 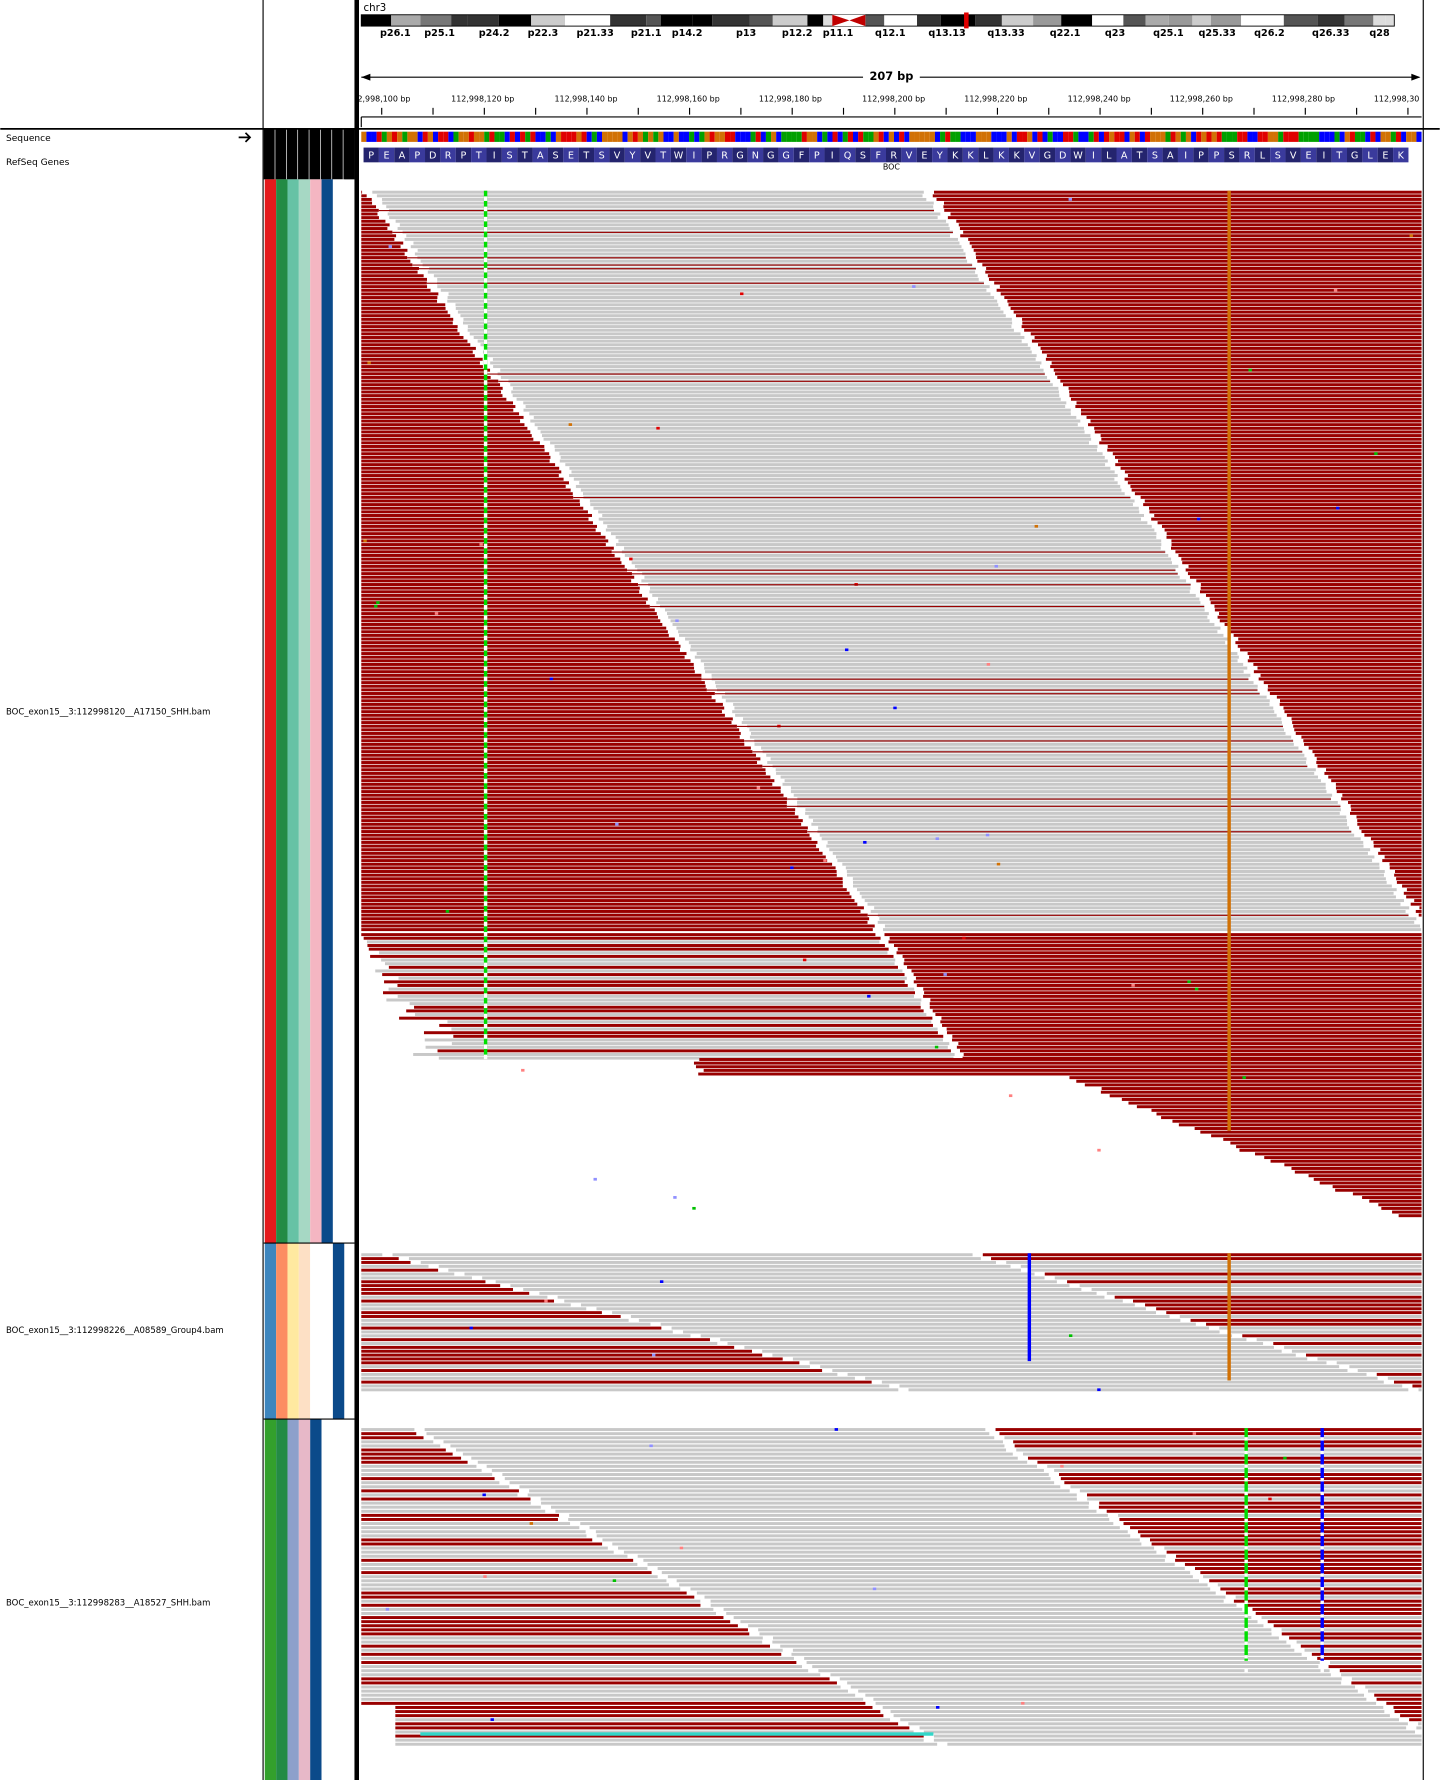 I want to click on amino-acid: W, so click(x=679, y=156).